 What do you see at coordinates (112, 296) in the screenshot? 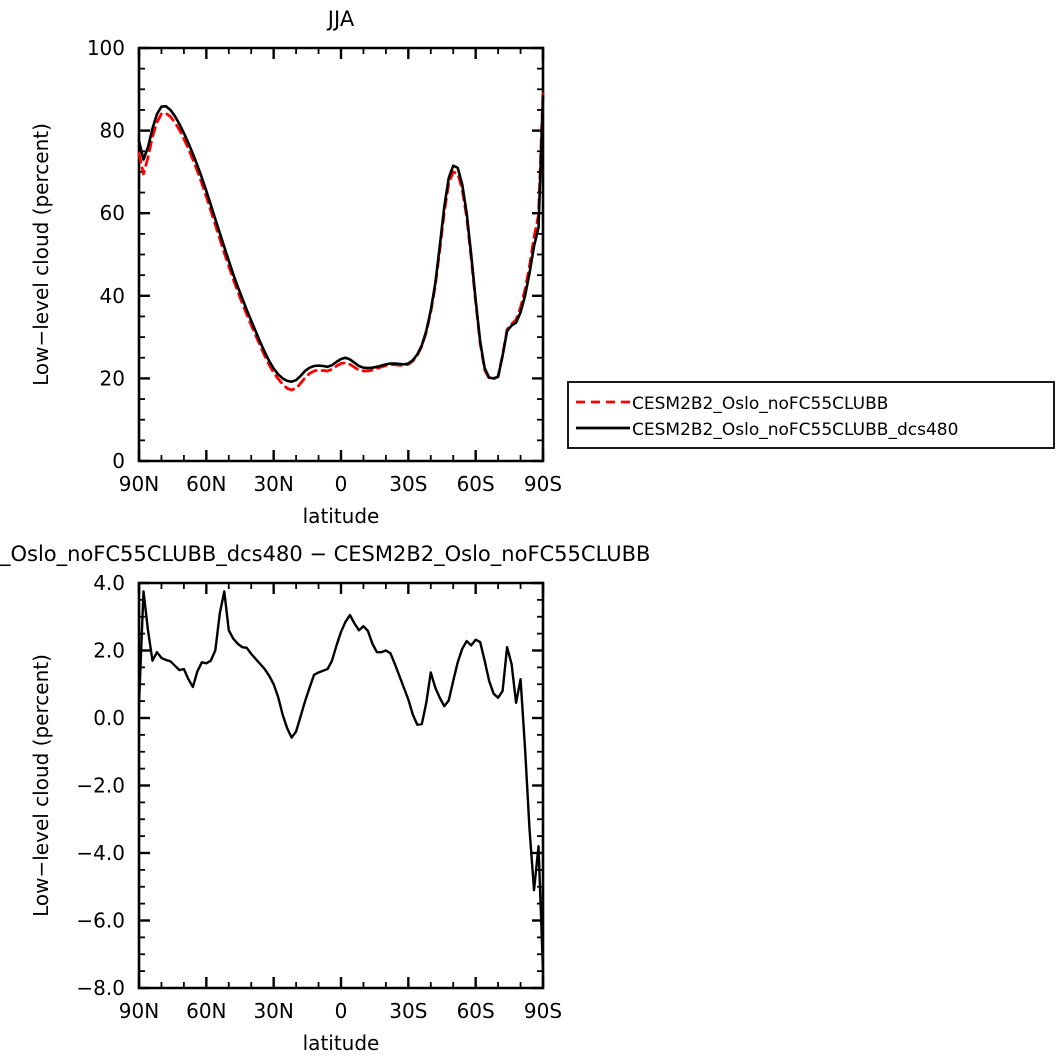
I see `y-tick-label: 40` at bounding box center [112, 296].